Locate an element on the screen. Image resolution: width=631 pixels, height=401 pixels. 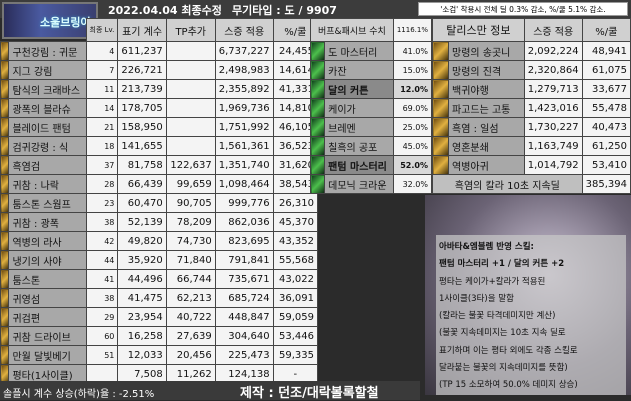
skill-level: 37 is located at coordinates (102, 165).